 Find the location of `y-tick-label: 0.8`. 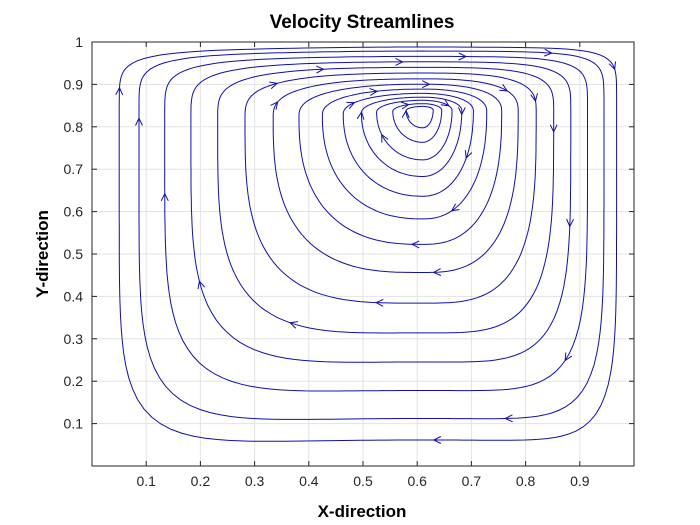

y-tick-label: 0.8 is located at coordinates (74, 127).